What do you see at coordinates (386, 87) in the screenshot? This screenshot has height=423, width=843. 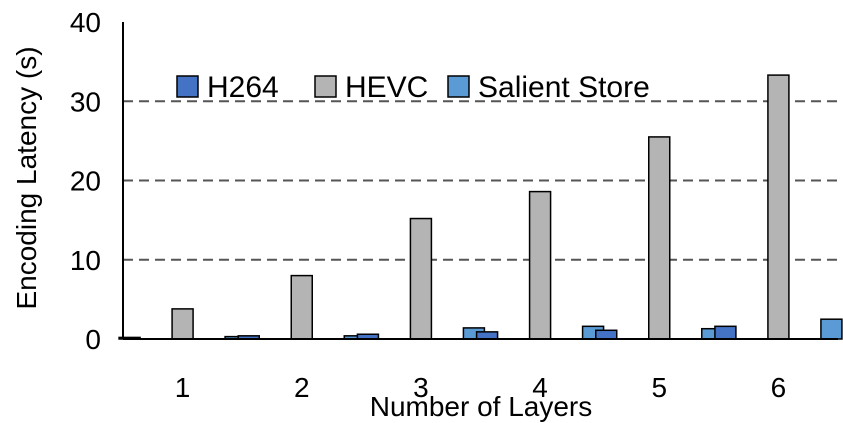 I see `legend-label: HEVC` at bounding box center [386, 87].